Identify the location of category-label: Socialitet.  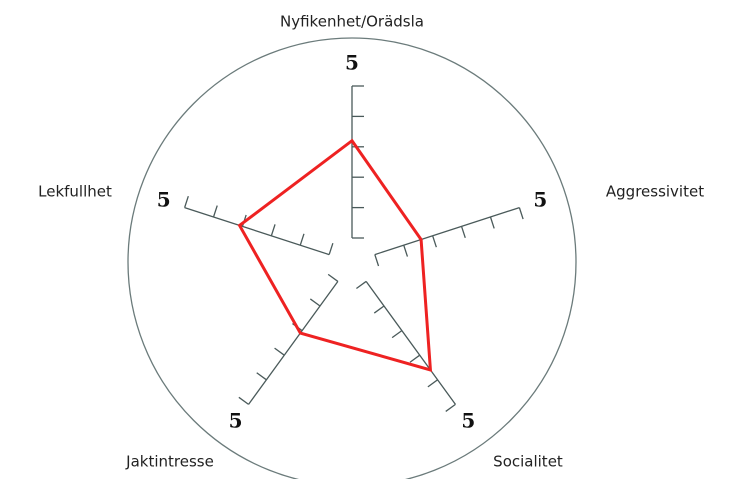
(528, 462).